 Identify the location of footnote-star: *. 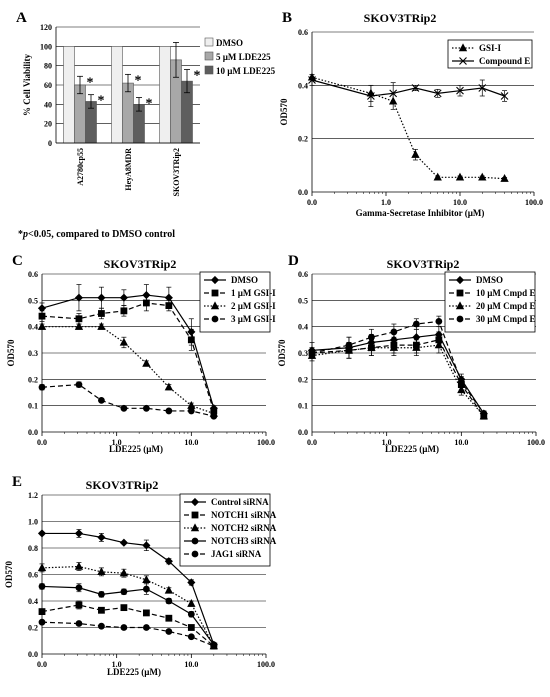
(20, 234).